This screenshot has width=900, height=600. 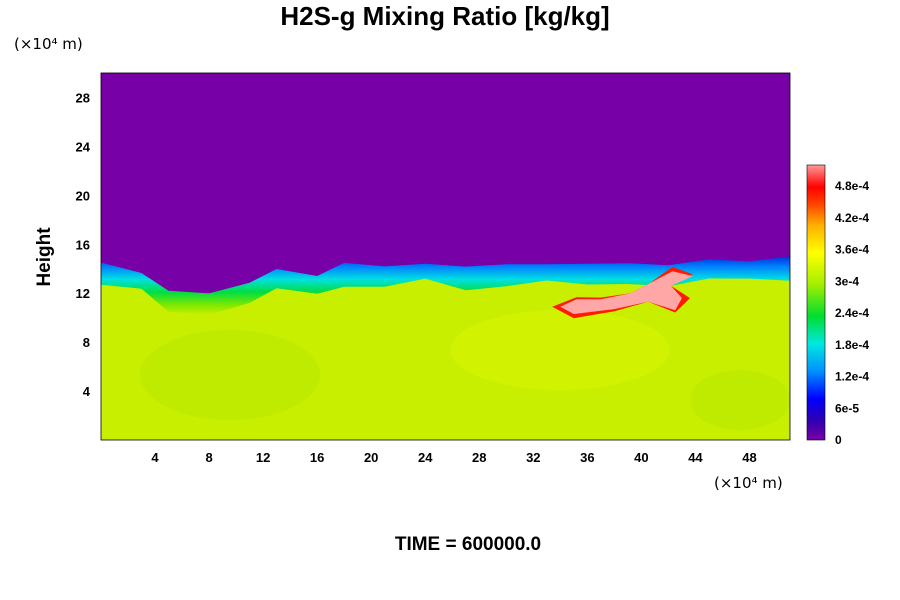 I want to click on x-tick-label: 36, so click(x=587, y=457).